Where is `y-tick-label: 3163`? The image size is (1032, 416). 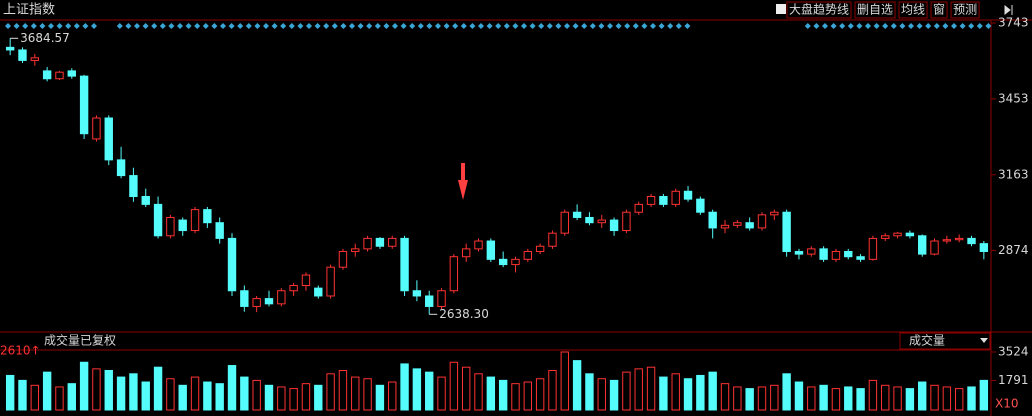 y-tick-label: 3163 is located at coordinates (1013, 174).